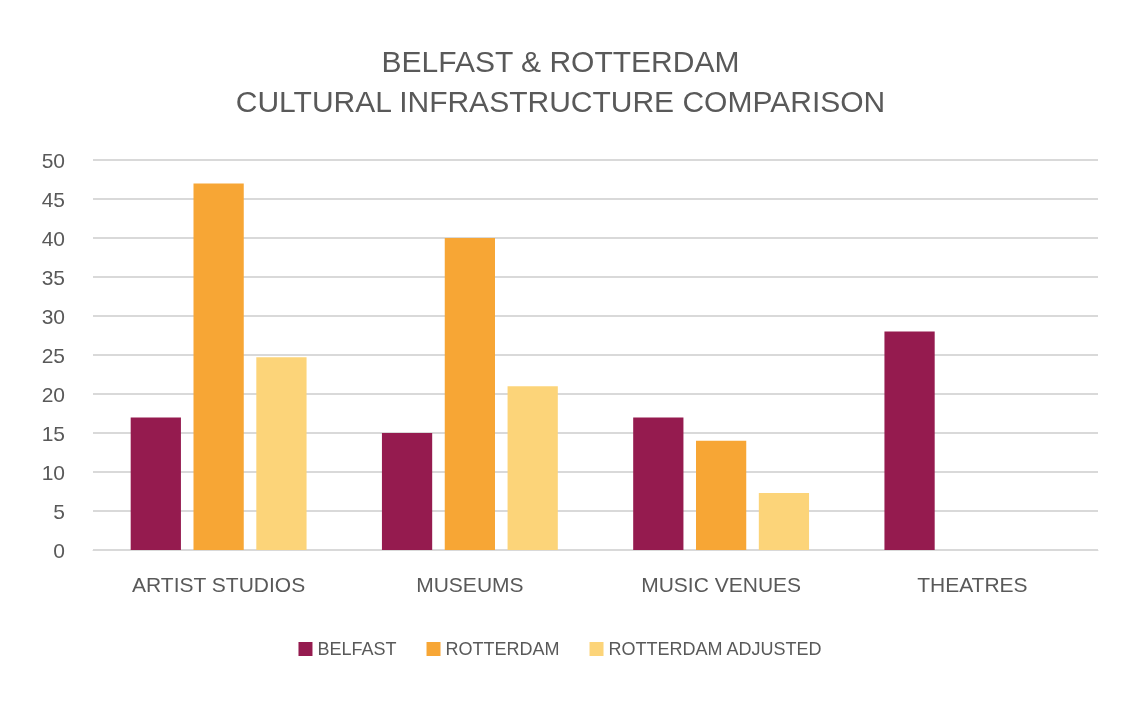 The height and width of the screenshot is (701, 1125). Describe the element at coordinates (53, 472) in the screenshot. I see `y-tick-label: 10` at that location.